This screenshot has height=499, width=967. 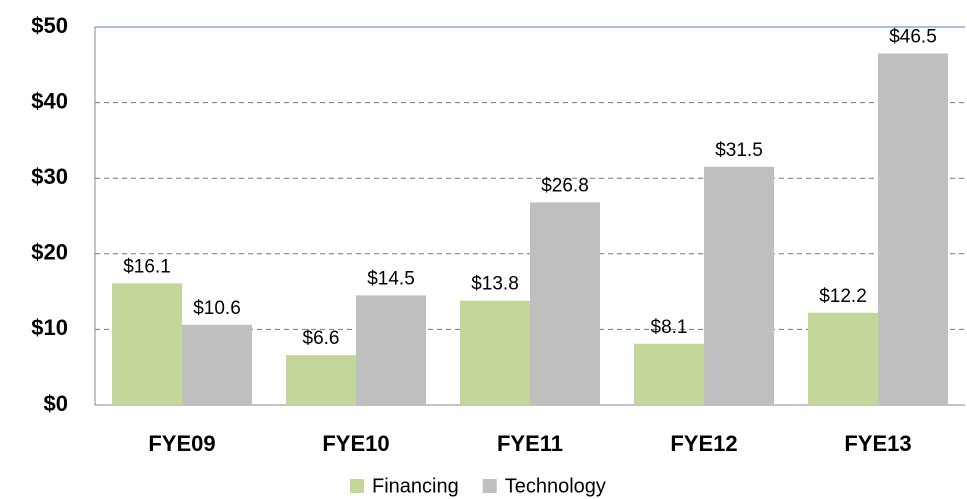 I want to click on y-tick-label: $40, so click(x=49, y=100).